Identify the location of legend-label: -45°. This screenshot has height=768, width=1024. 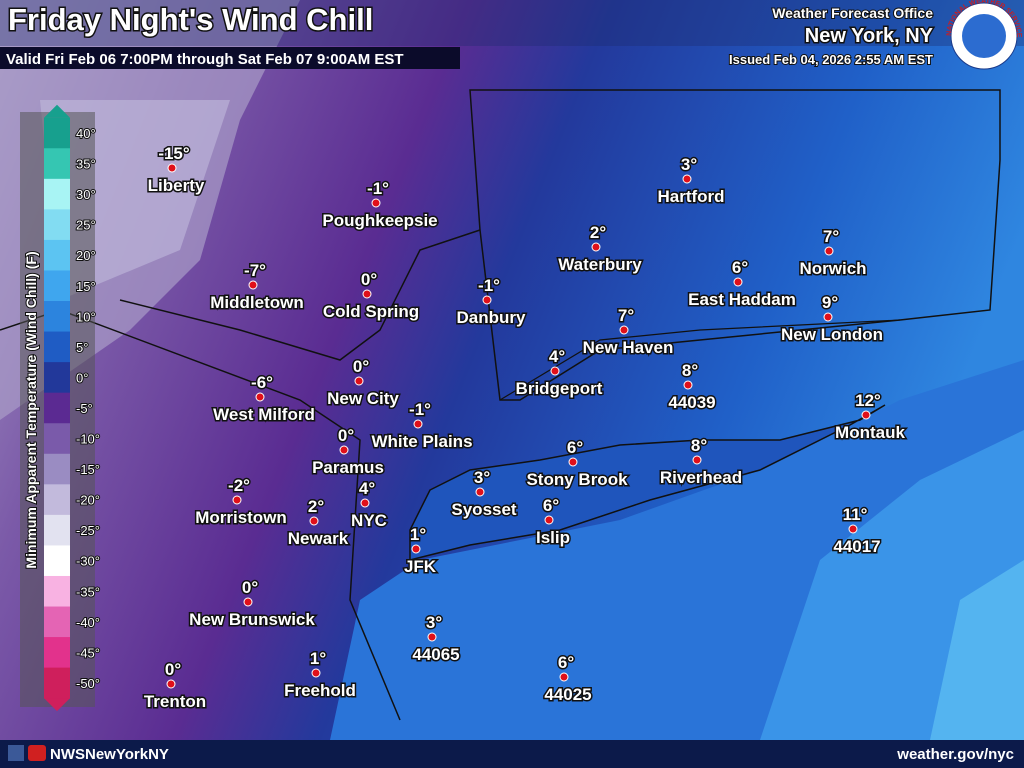
(88, 652).